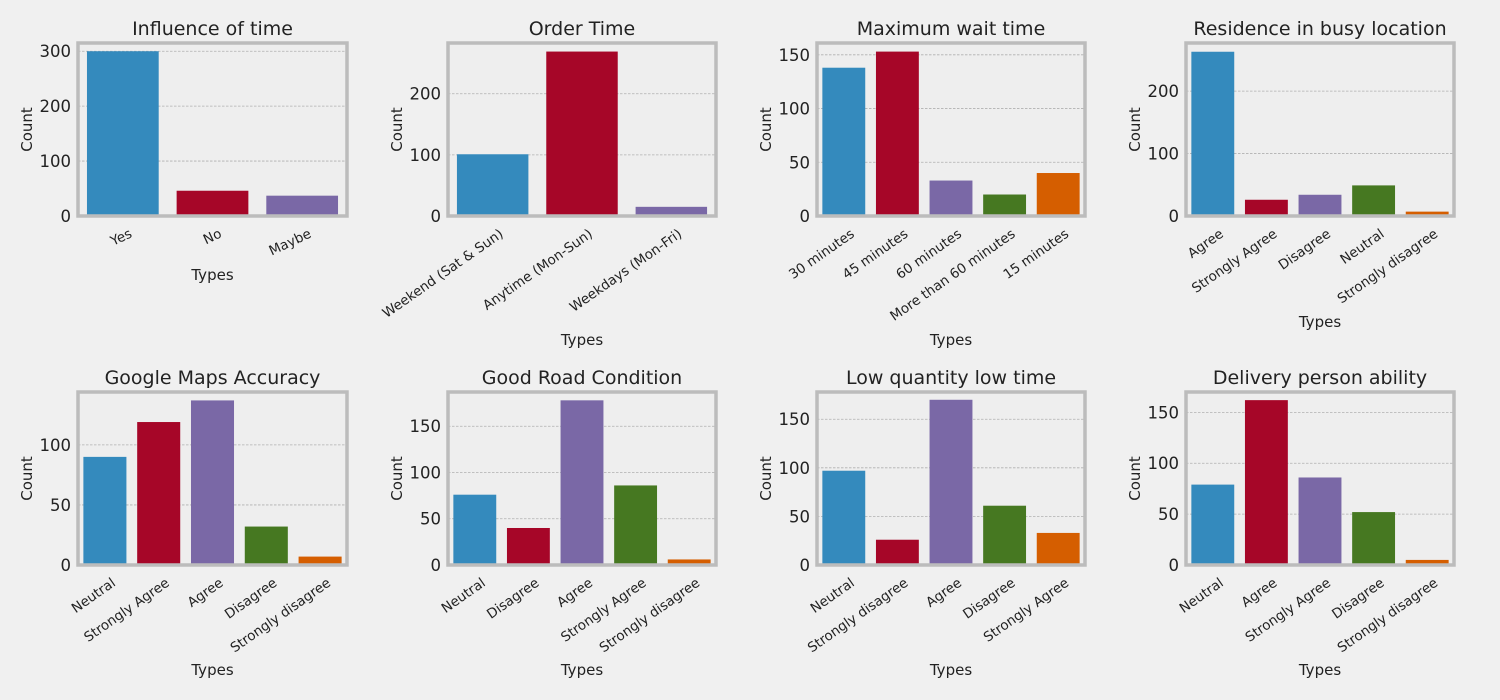  I want to click on chart-title: Residence in busy location, so click(1319, 29).